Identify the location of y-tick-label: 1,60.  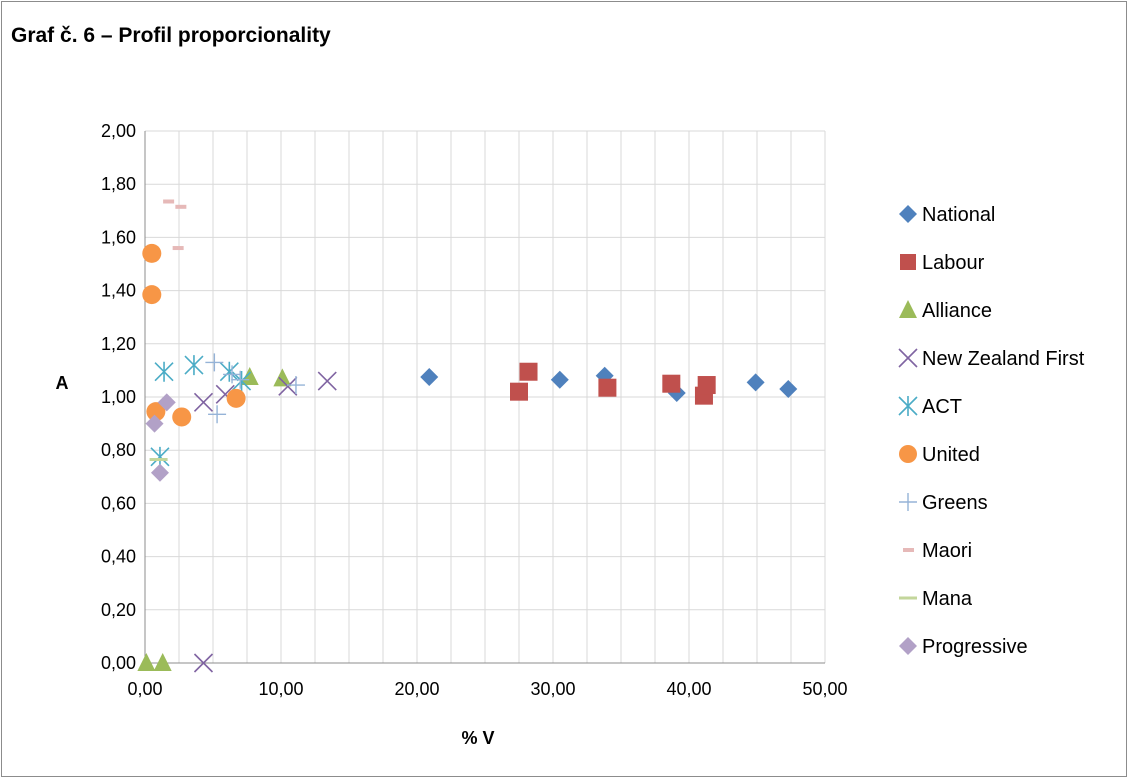
(118, 237).